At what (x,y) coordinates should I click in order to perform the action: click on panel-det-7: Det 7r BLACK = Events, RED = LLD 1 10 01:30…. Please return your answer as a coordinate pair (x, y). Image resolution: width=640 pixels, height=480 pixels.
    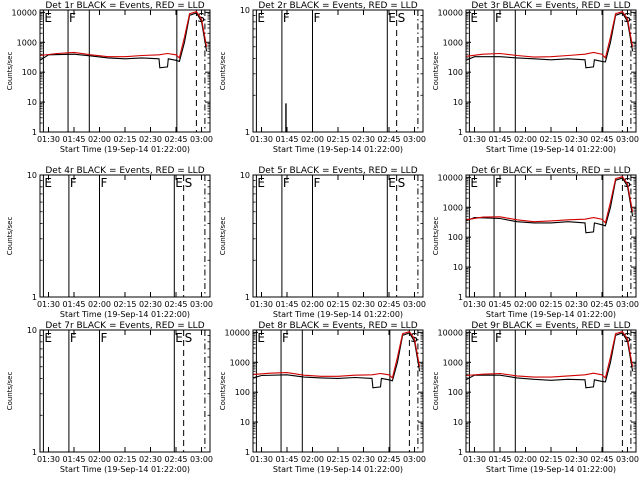
    Looking at the image, I should click on (109, 397).